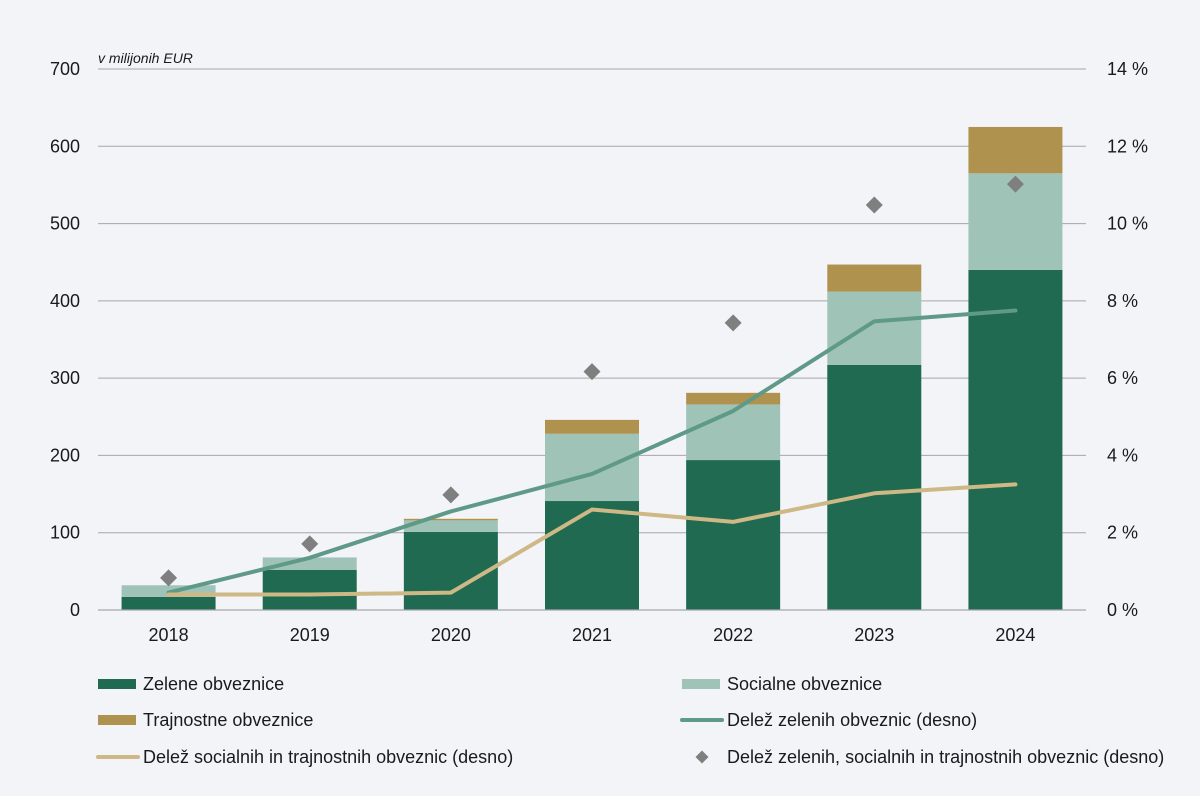 This screenshot has height=796, width=1200. What do you see at coordinates (874, 635) in the screenshot?
I see `x-tick-label: 2023` at bounding box center [874, 635].